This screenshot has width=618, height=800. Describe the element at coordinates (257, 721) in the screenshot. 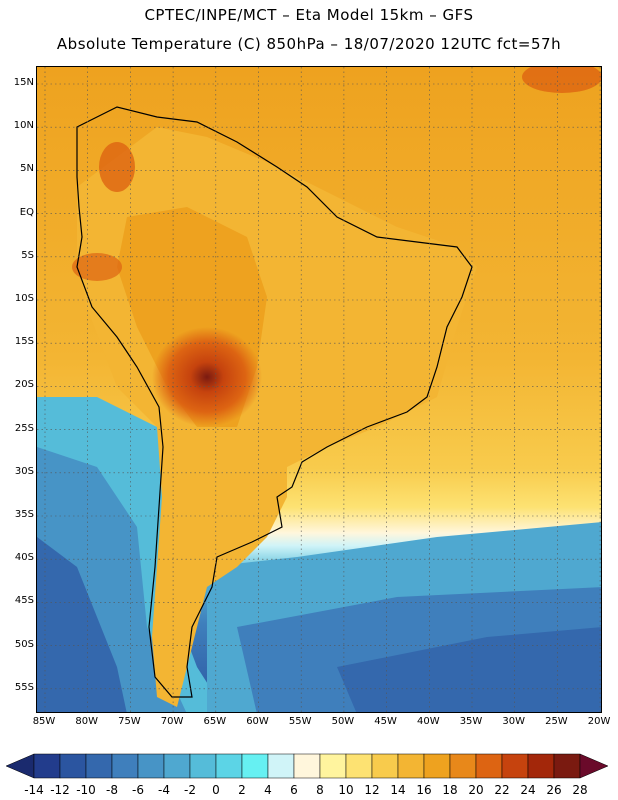

I see `lon-label: 60W` at that location.